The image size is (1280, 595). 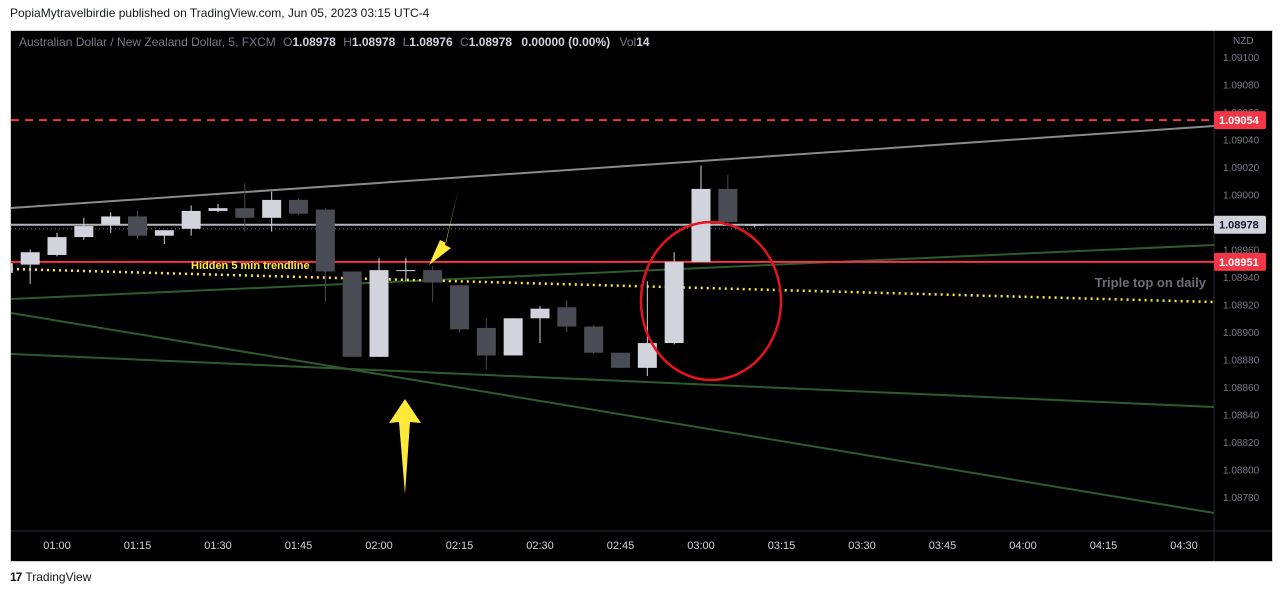 I want to click on legend-close-label: C, so click(x=464, y=42).